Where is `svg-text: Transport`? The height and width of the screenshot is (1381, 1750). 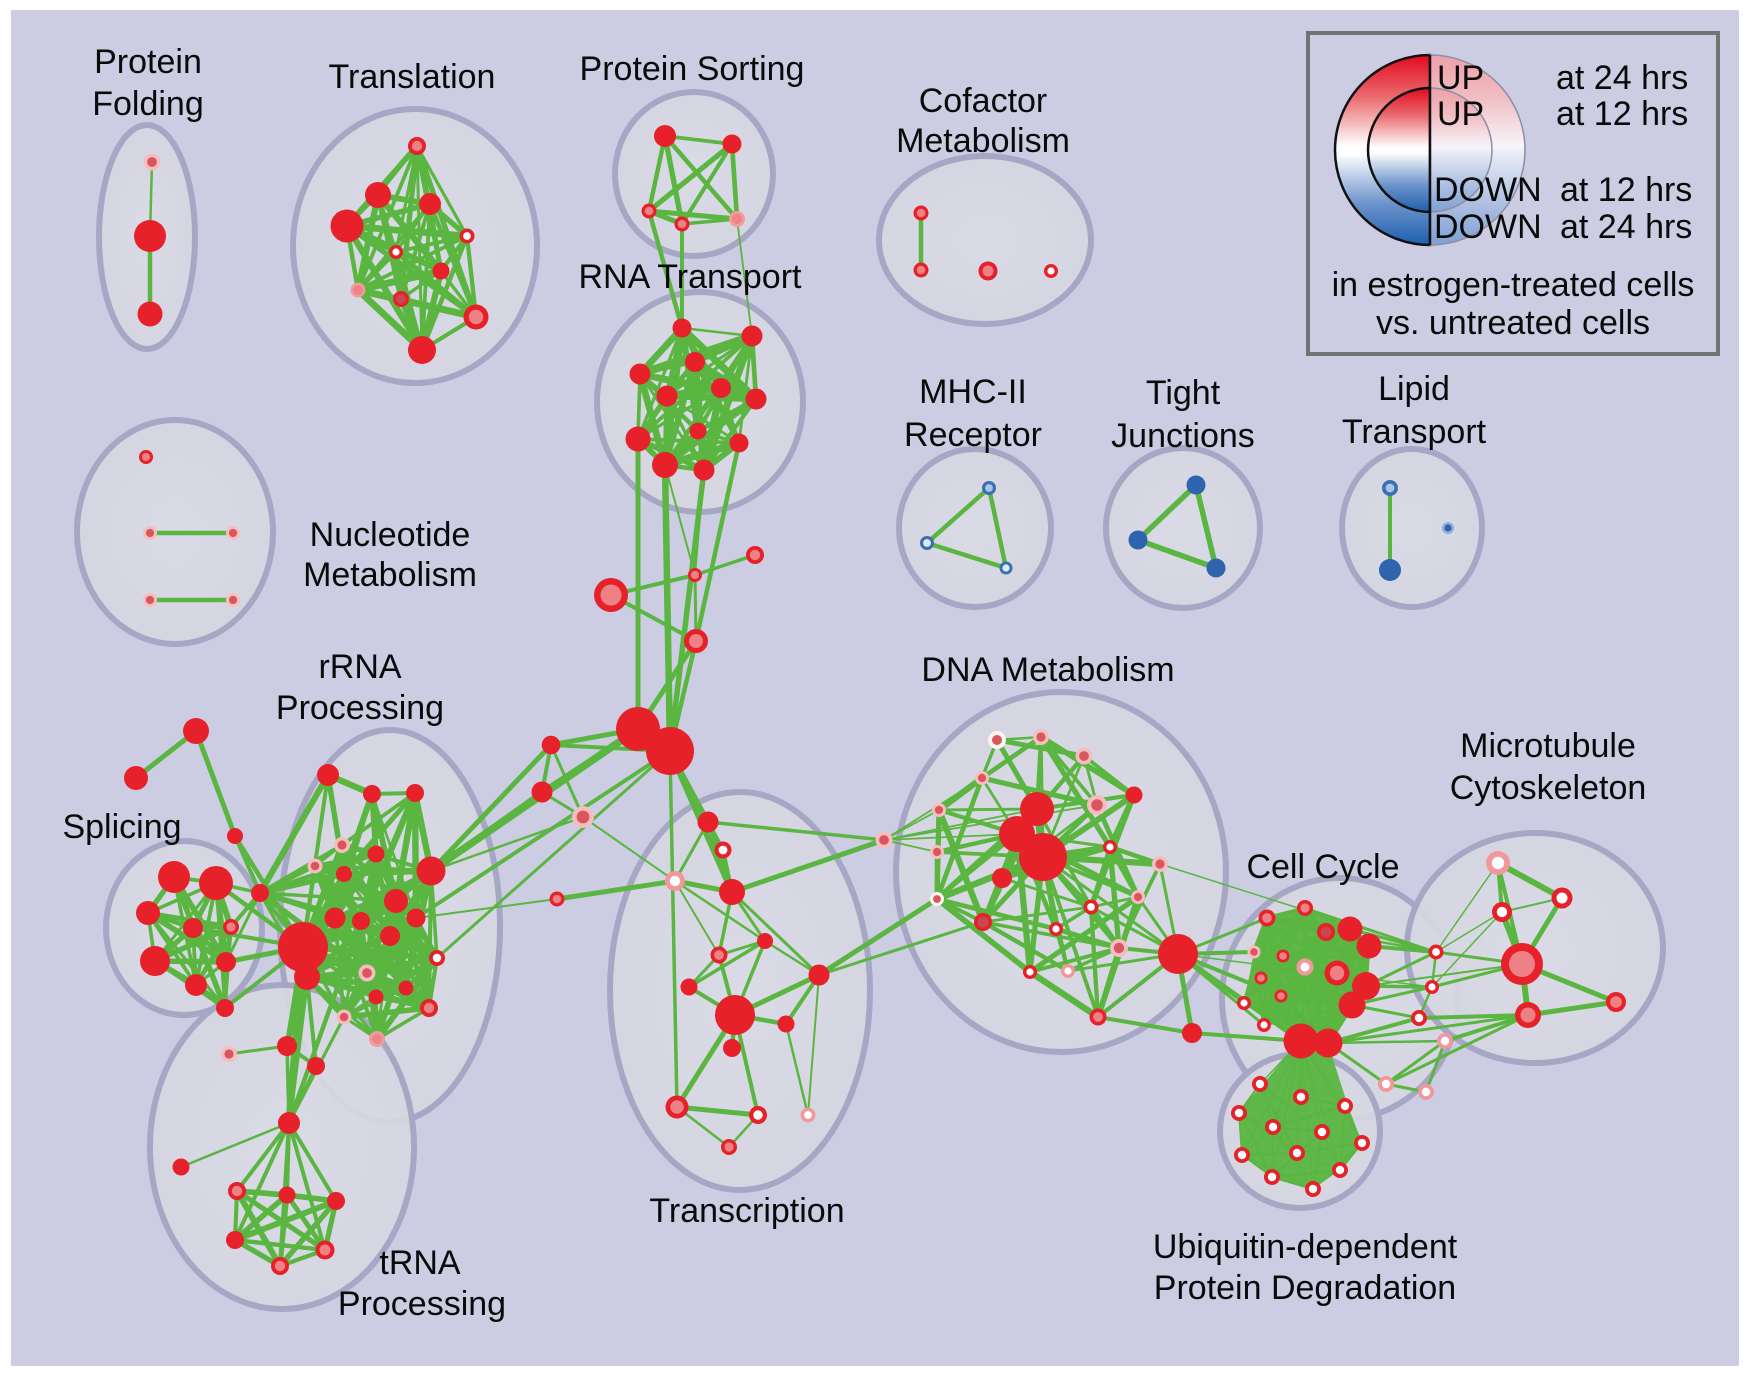
svg-text: Transport is located at coordinates (1414, 432).